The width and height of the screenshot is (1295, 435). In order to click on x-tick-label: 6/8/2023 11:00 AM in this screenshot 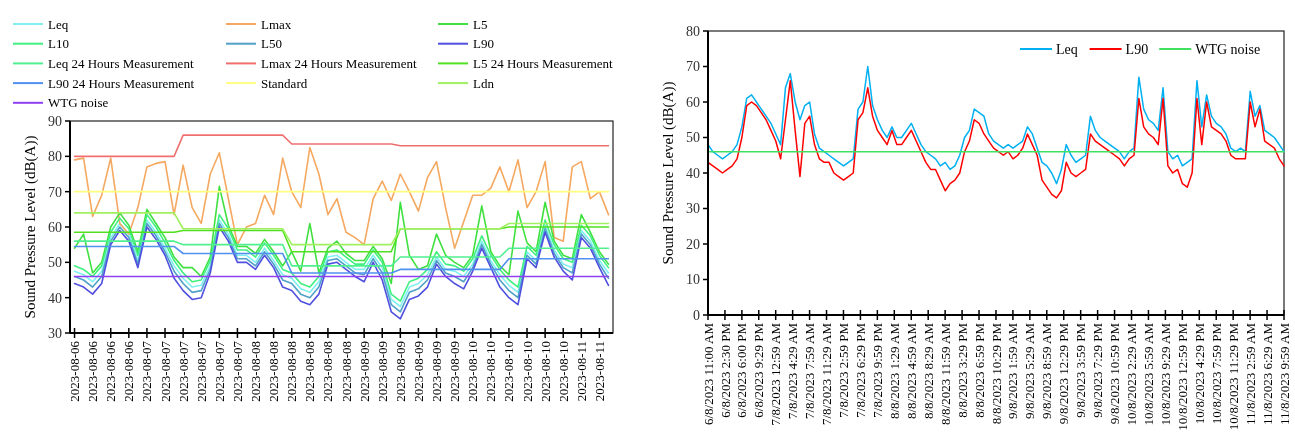, I will do `click(708, 374)`.